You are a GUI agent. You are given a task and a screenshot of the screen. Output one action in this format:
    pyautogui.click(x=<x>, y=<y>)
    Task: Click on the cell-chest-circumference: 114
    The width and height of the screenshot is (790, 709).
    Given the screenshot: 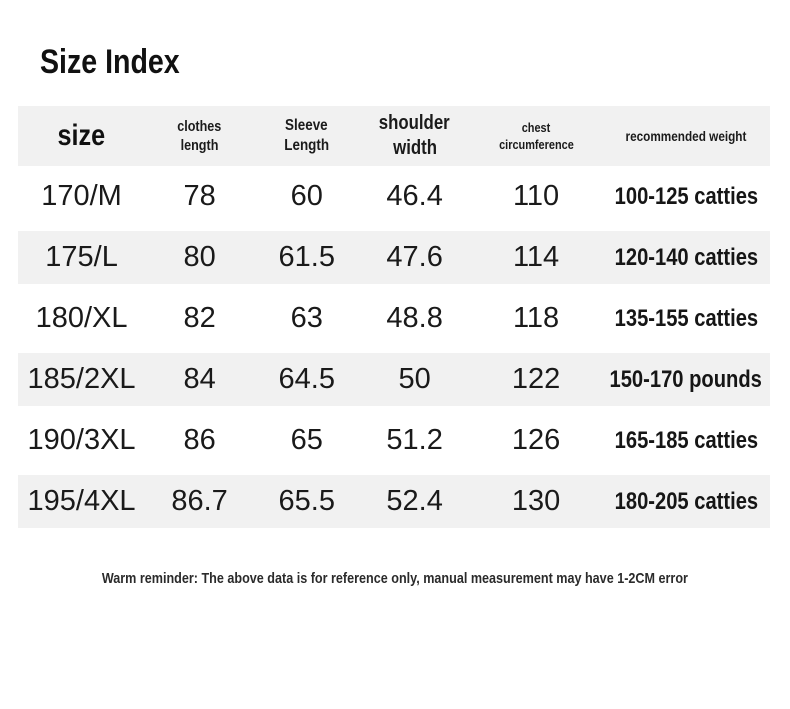 What is the action you would take?
    pyautogui.click(x=536, y=257)
    